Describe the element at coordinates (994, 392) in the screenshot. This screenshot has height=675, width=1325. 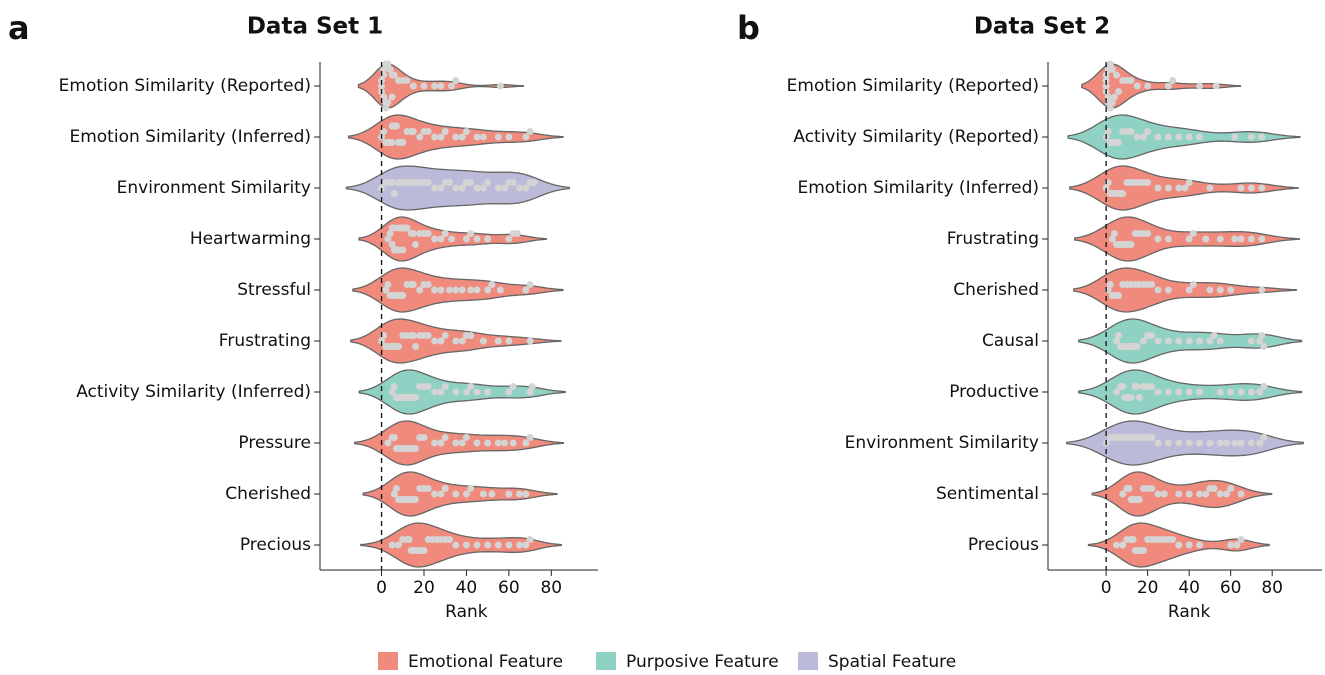
I see `y-tick-label: Productive` at that location.